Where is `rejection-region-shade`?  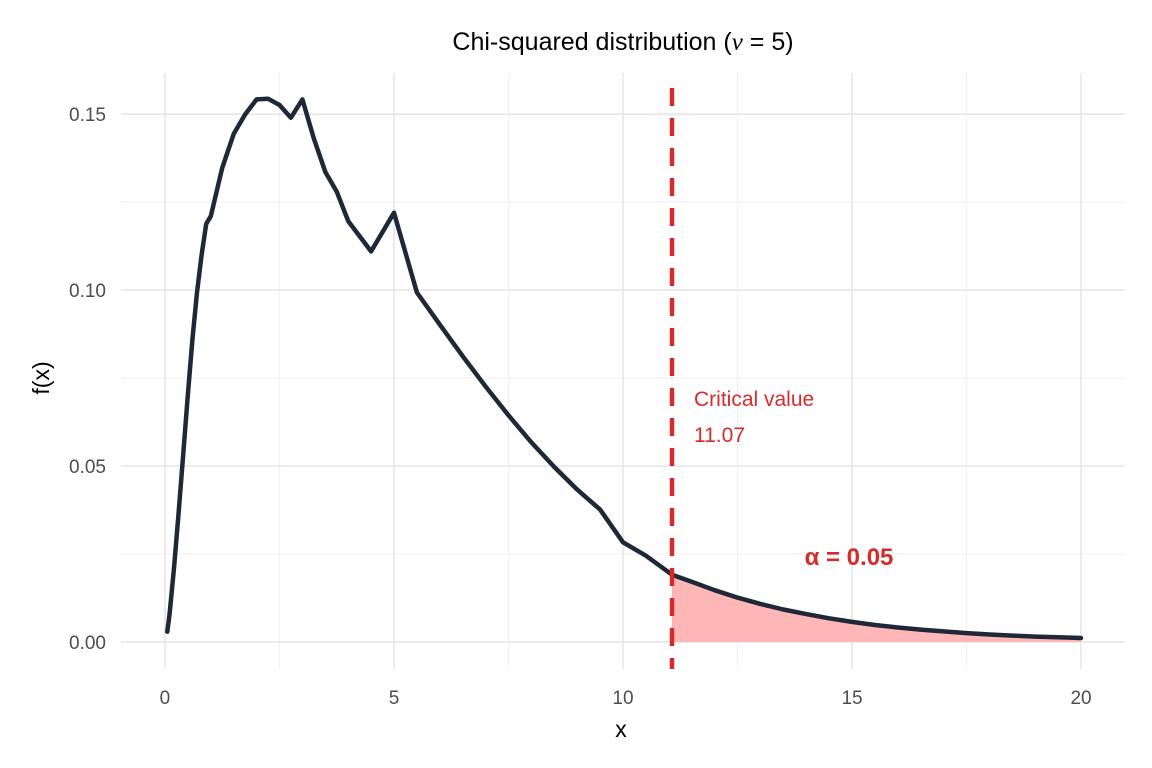 rejection-region-shade is located at coordinates (876, 608).